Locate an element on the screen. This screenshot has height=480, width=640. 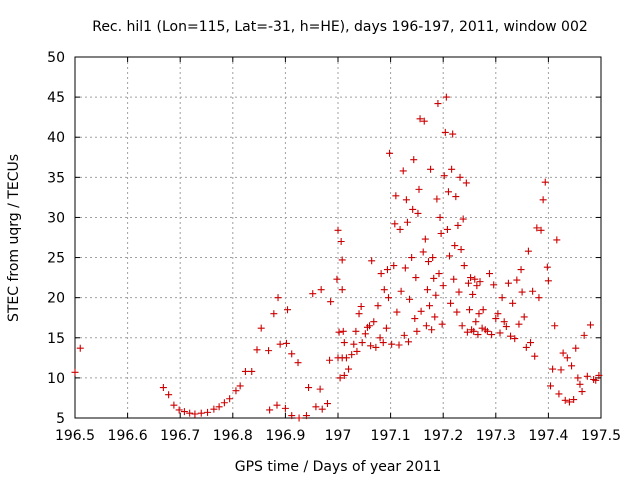
x-tick-label: 196.8 is located at coordinates (233, 436).